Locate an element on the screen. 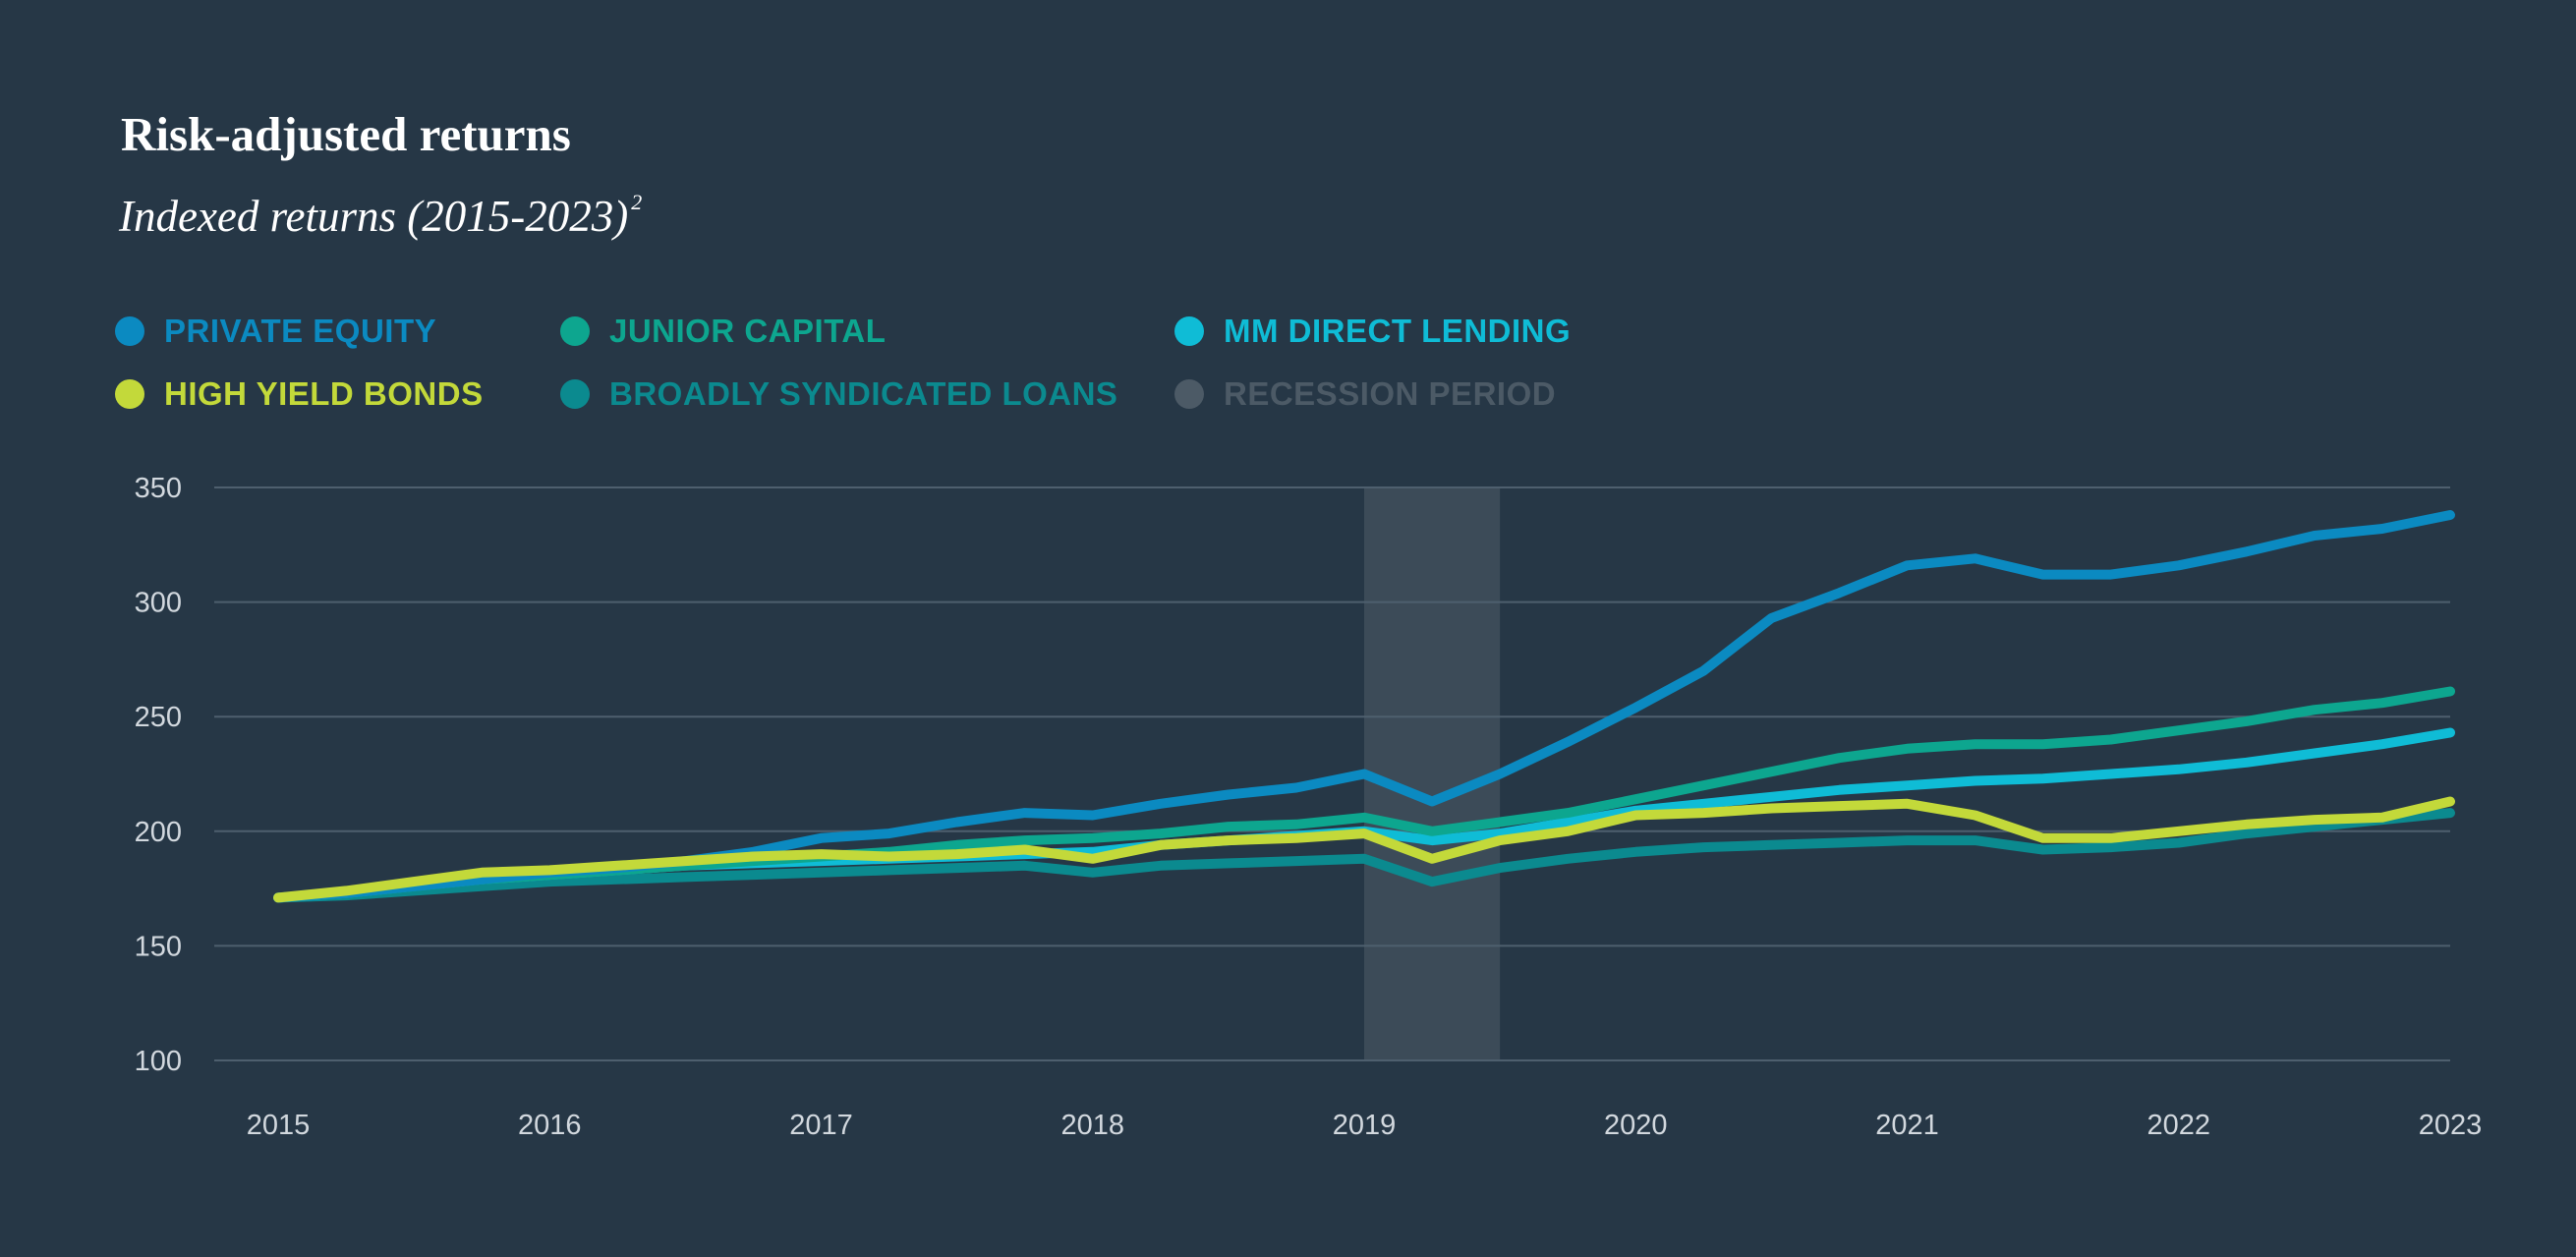  legend-item-recession-period: RECESSION PERIOD is located at coordinates (1365, 394).